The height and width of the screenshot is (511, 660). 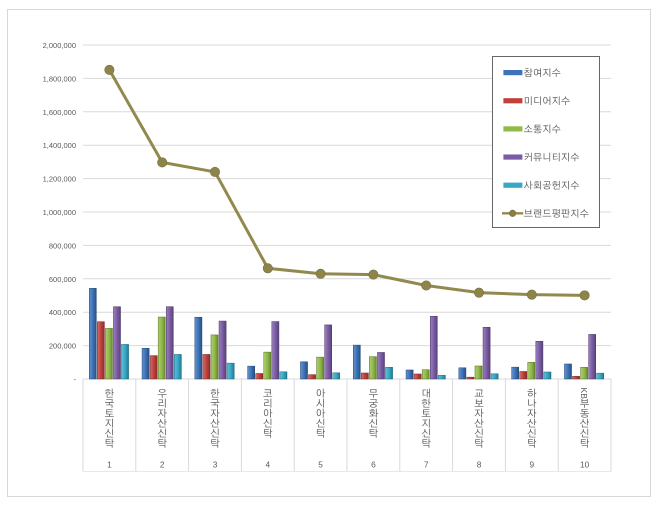 I want to click on svg-text: 1,200,000, so click(x=59, y=179).